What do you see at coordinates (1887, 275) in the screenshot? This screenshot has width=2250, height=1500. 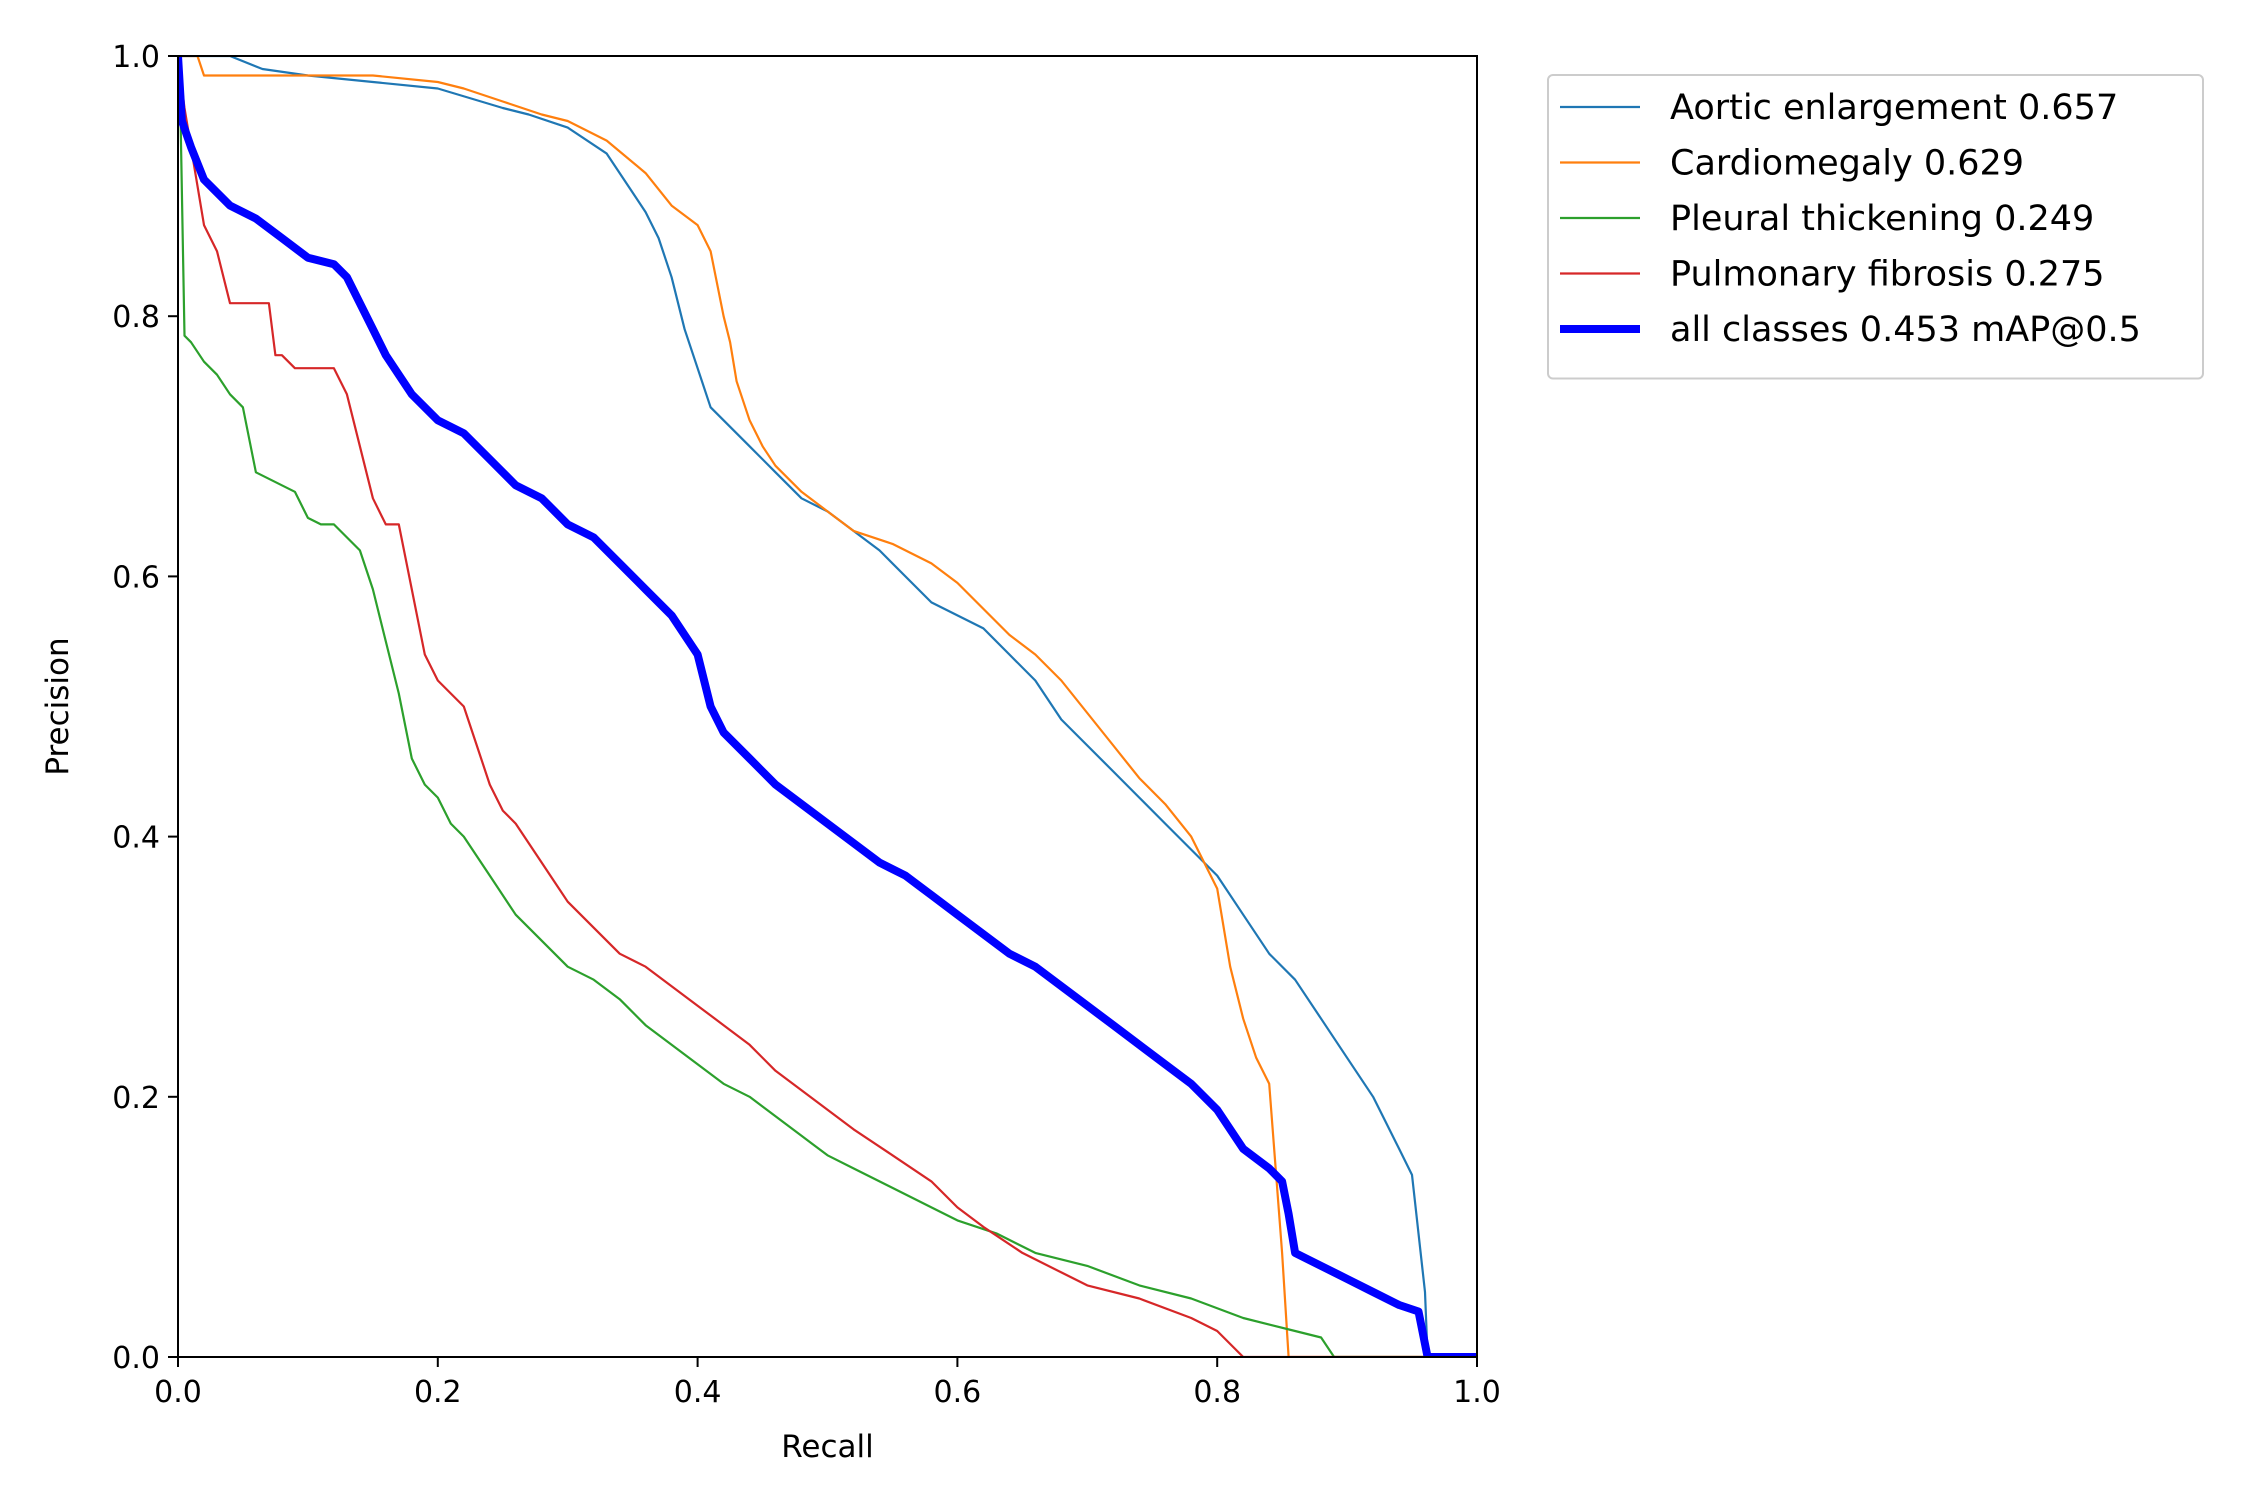 I see `legend-entry-label: Pulmonary fibrosis 0.275` at bounding box center [1887, 275].